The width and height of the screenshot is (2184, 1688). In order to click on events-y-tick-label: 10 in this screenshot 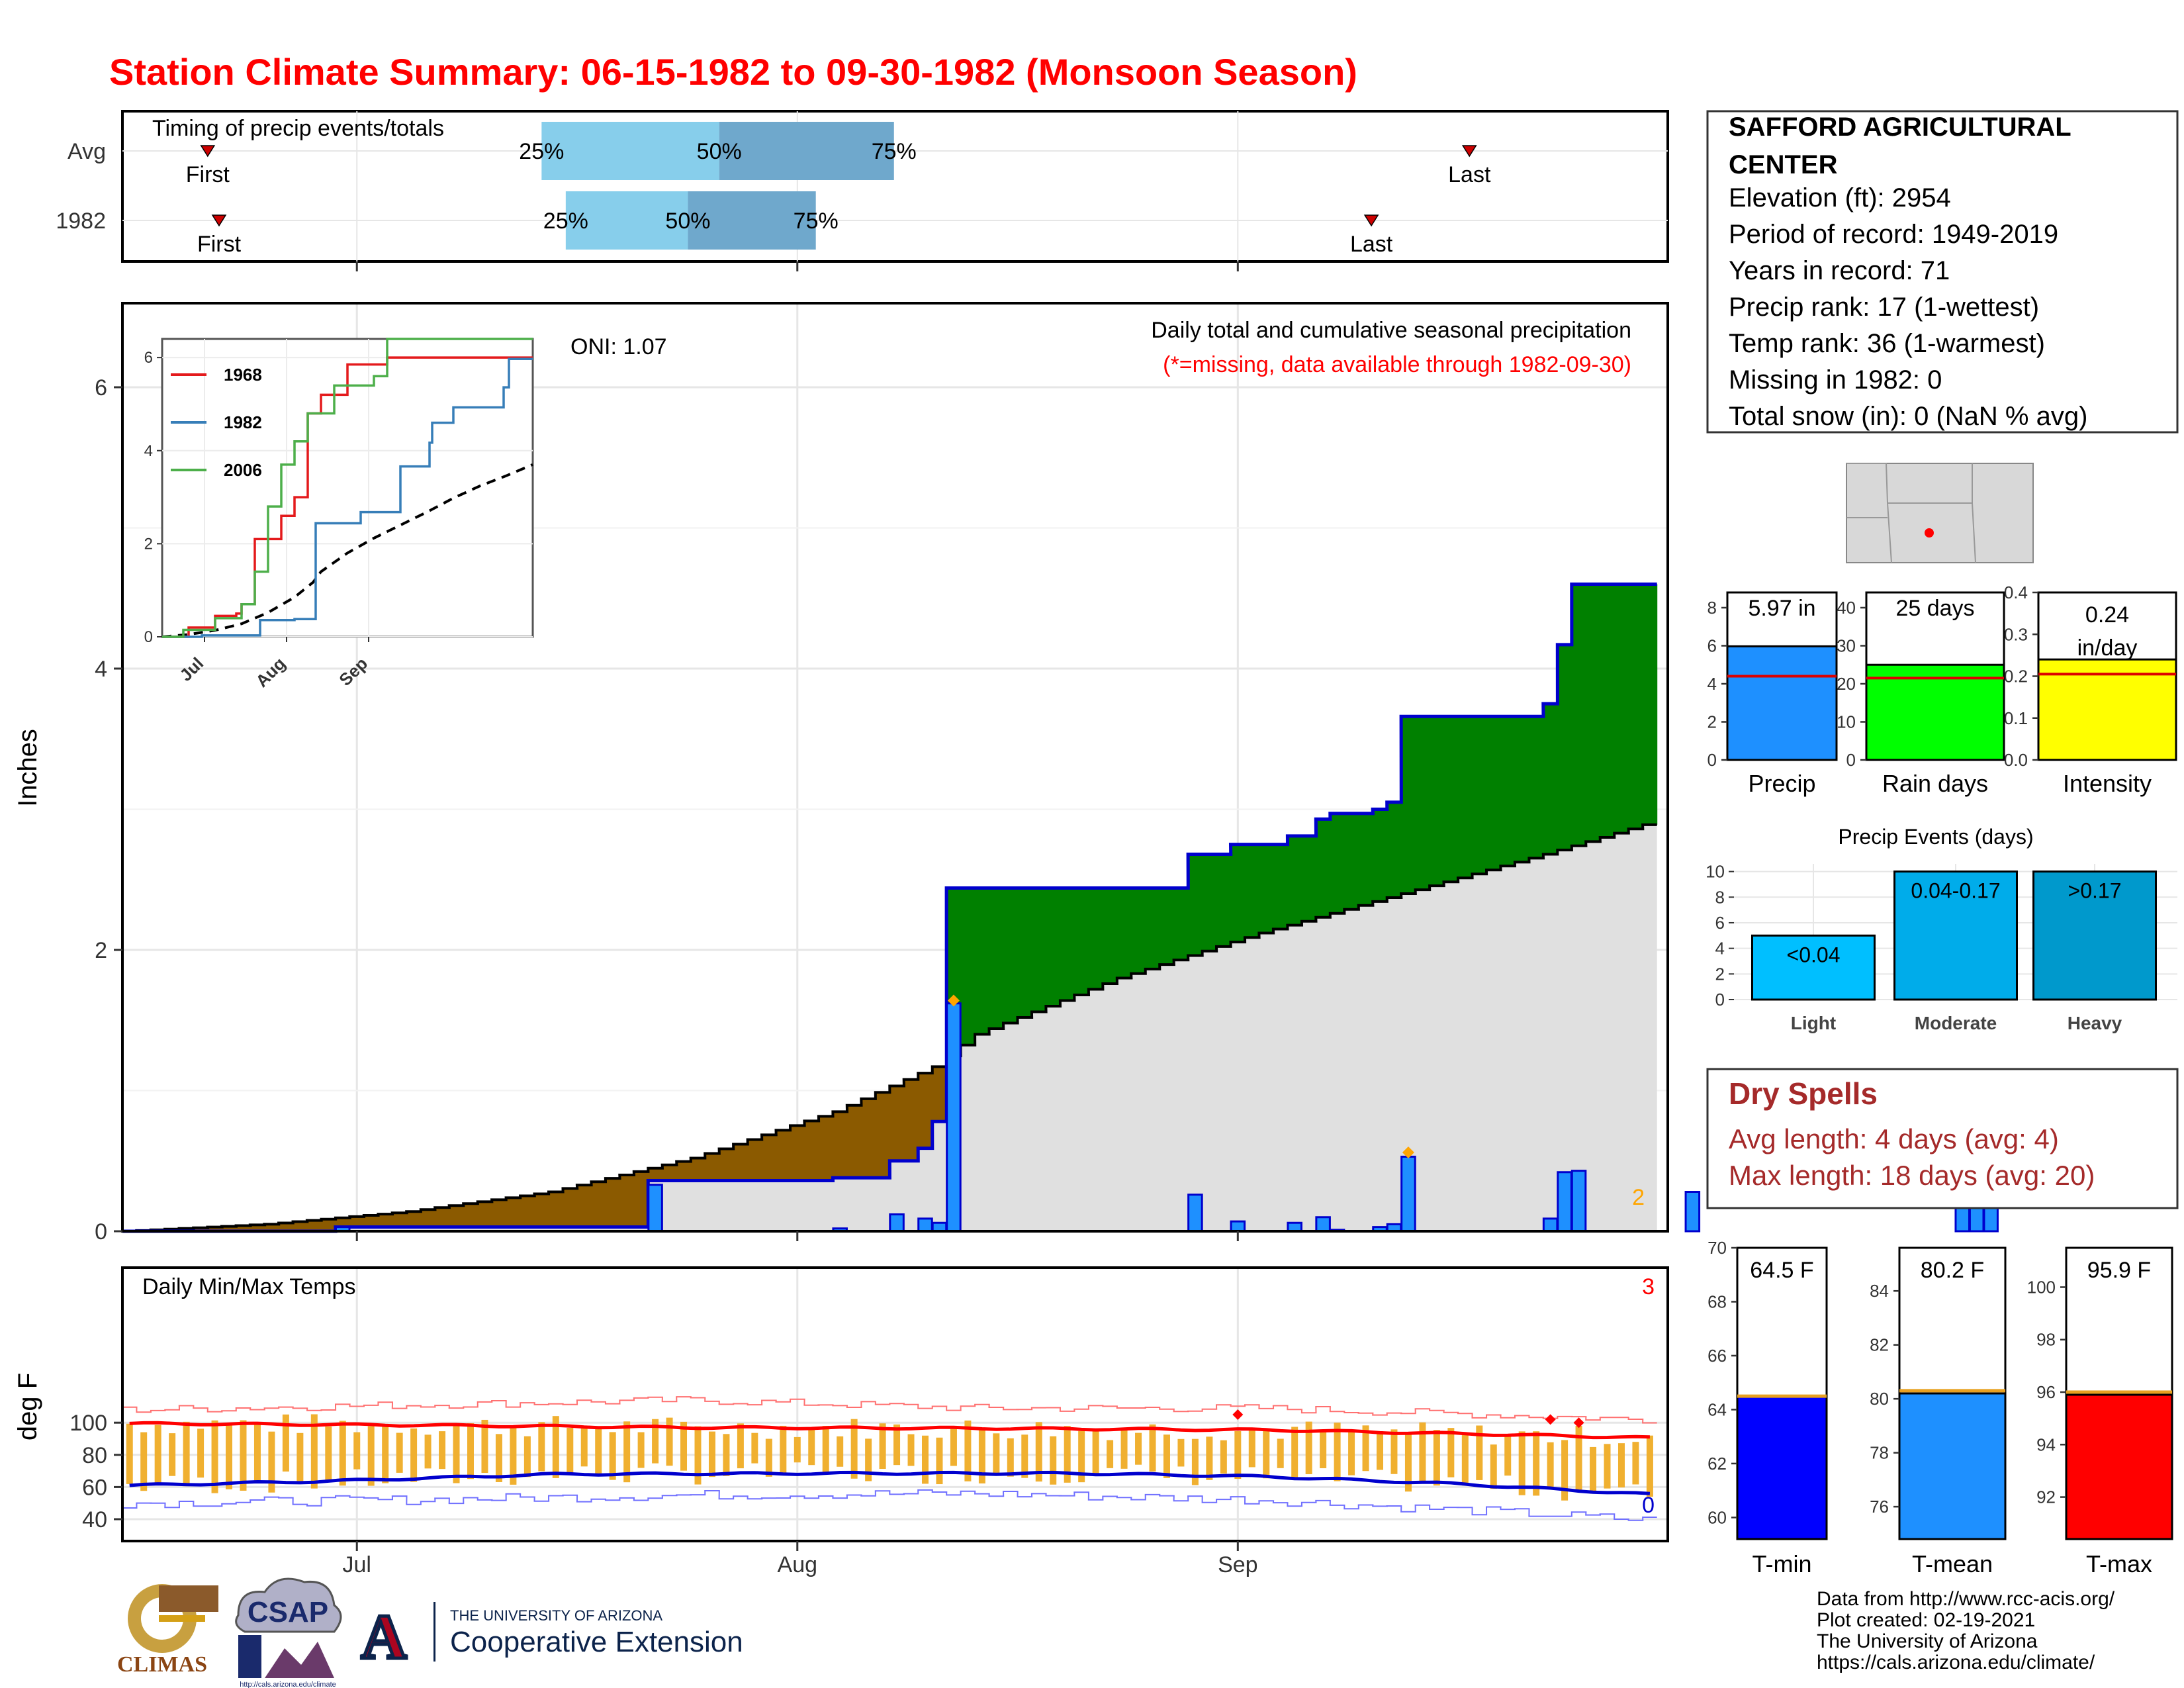, I will do `click(1715, 872)`.